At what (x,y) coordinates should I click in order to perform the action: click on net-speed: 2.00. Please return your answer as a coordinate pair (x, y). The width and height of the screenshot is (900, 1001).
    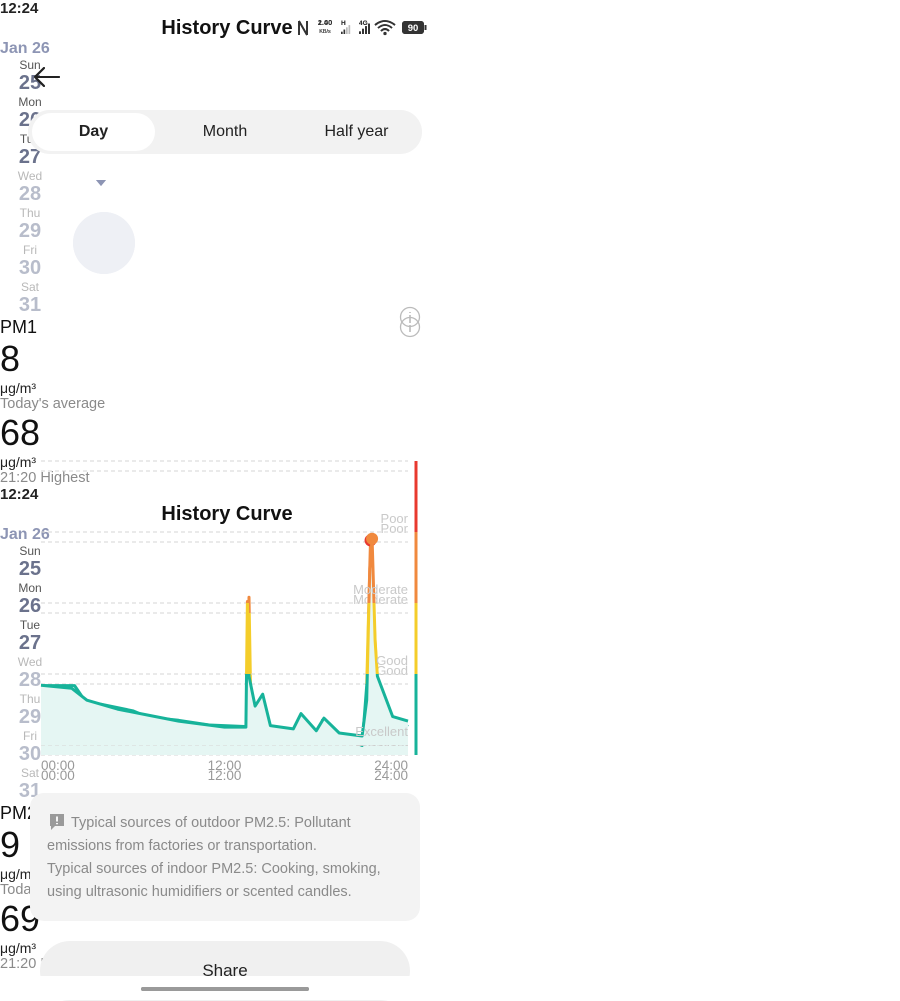
    Looking at the image, I should click on (325, 22).